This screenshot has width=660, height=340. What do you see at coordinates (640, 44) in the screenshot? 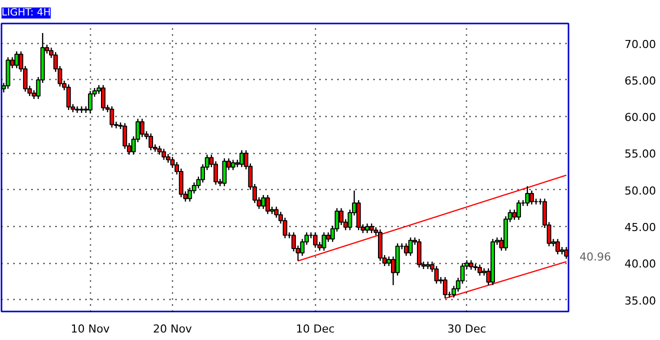
I see `y-tick-label: 70.00` at bounding box center [640, 44].